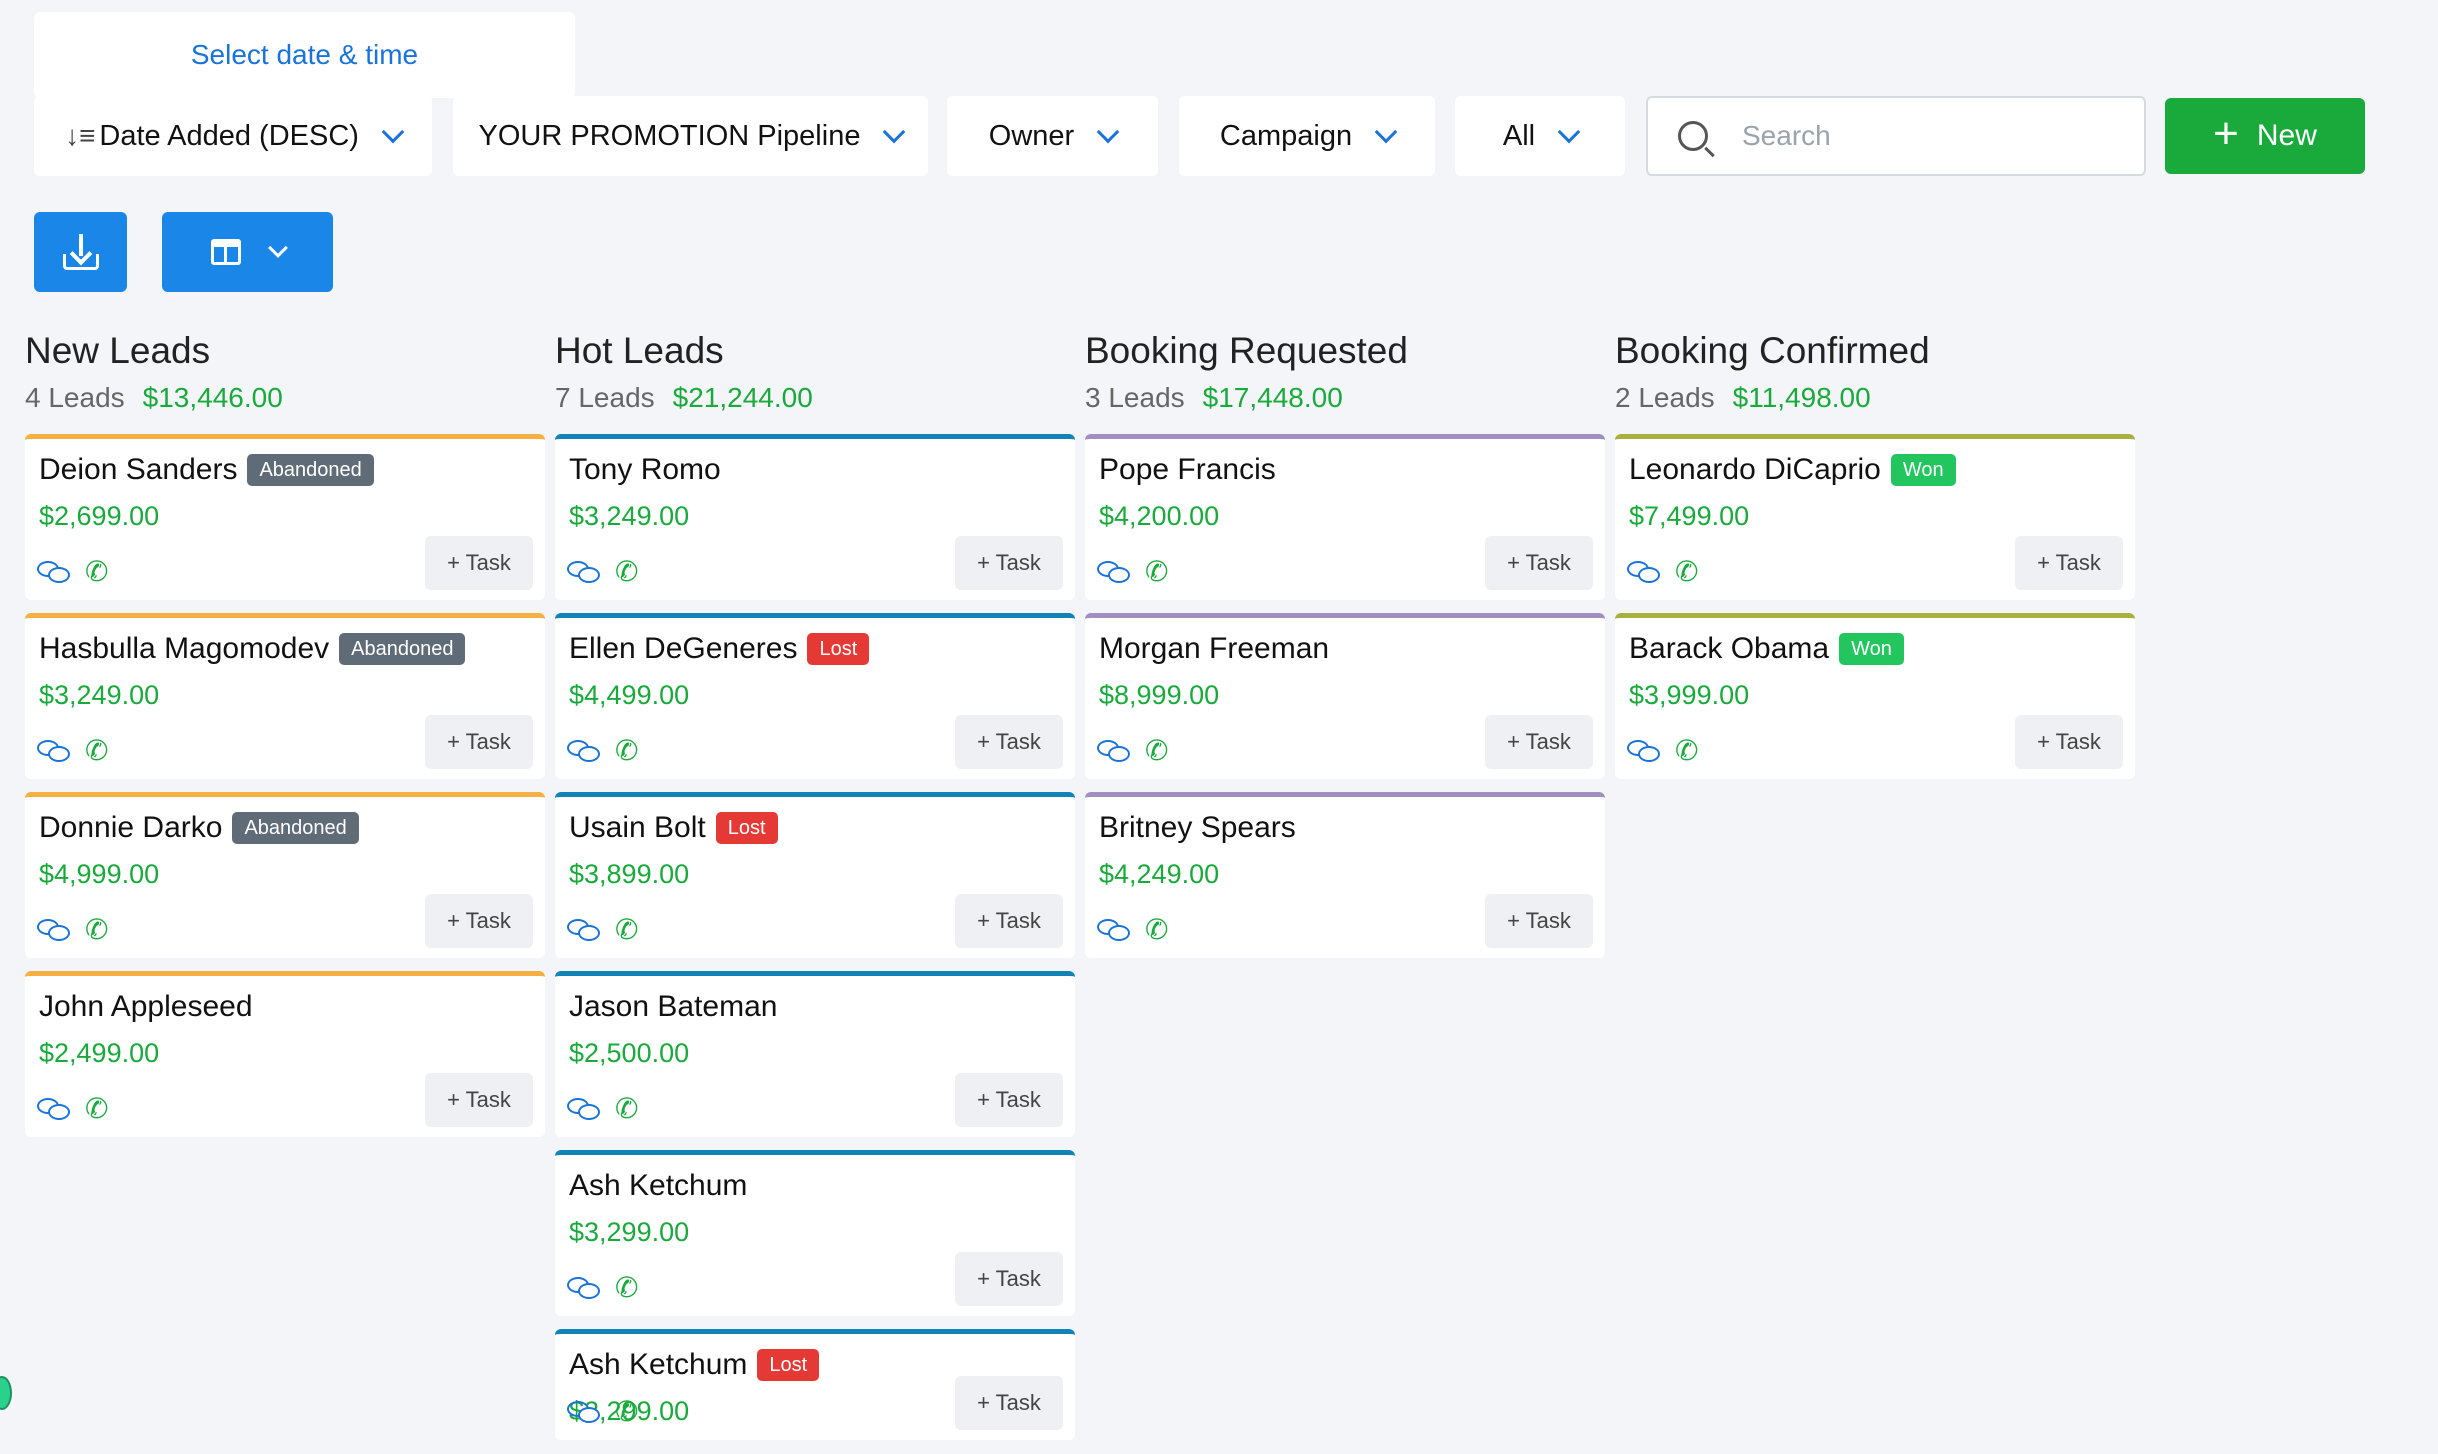 The image size is (2438, 1454). What do you see at coordinates (6, 1393) in the screenshot?
I see `chat-widget-icon` at bounding box center [6, 1393].